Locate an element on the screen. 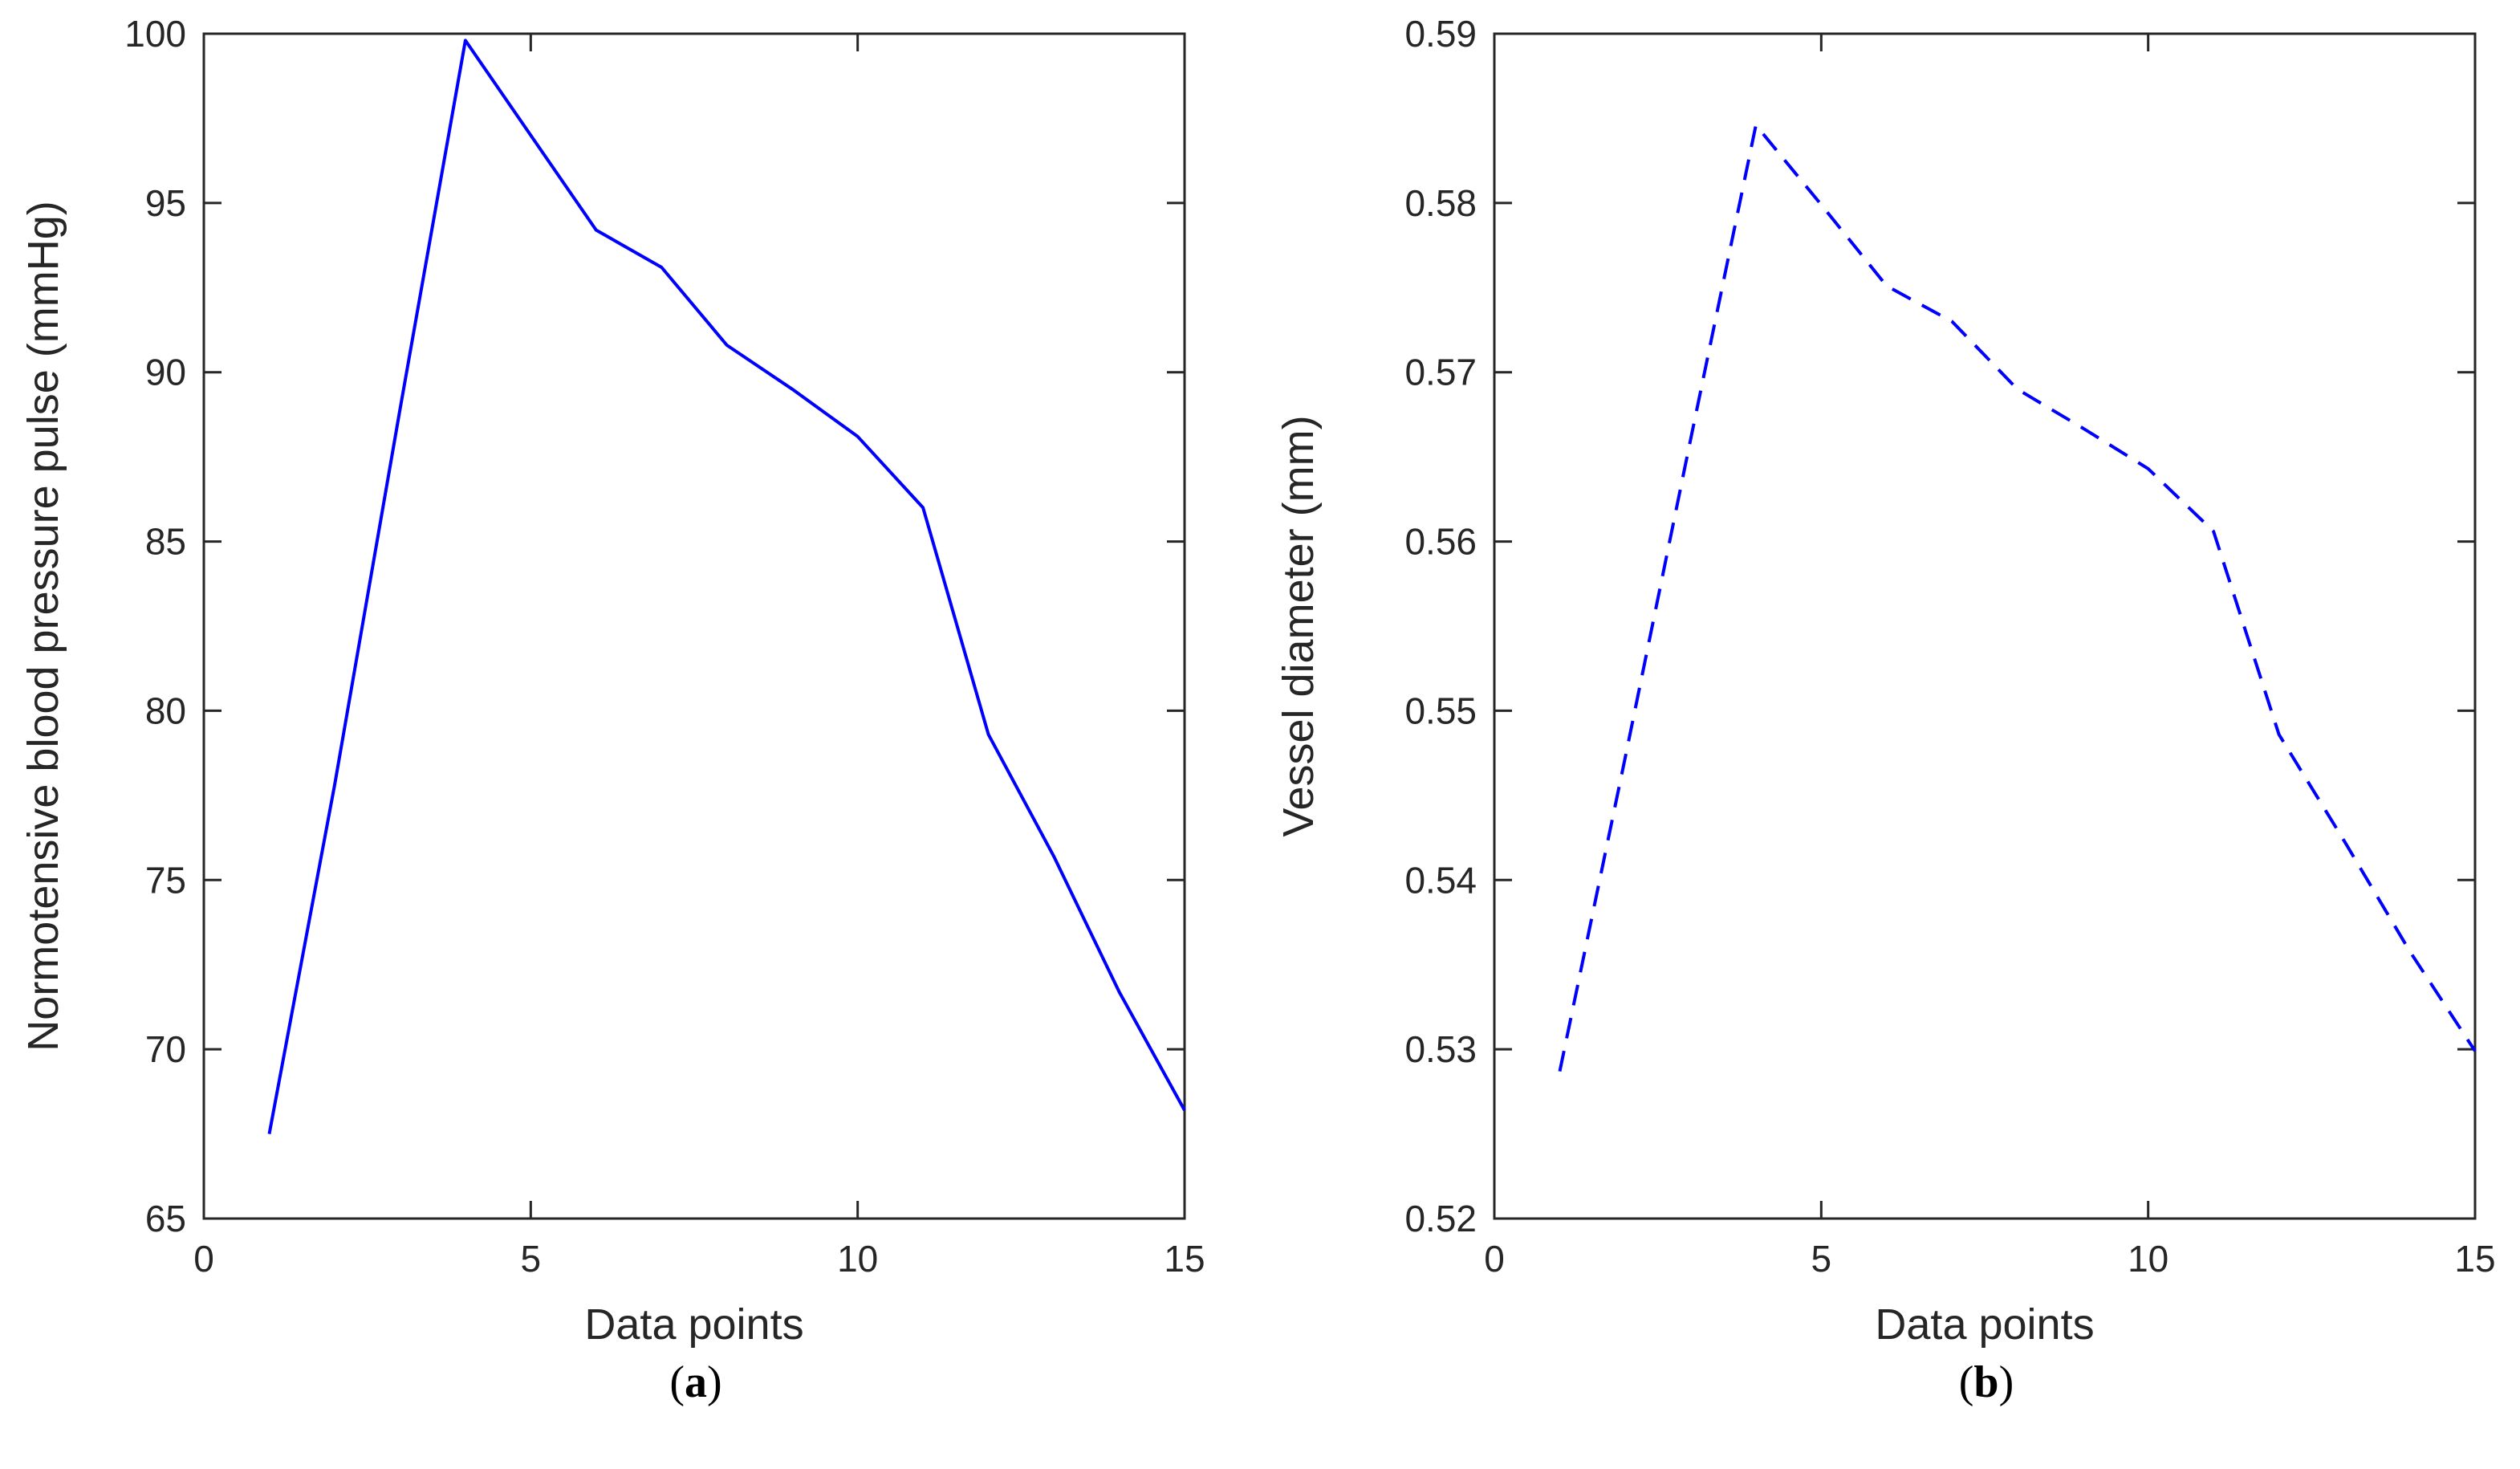  y-axis-label: Normotensive blood pressure pulse (mmHg) is located at coordinates (43, 626).